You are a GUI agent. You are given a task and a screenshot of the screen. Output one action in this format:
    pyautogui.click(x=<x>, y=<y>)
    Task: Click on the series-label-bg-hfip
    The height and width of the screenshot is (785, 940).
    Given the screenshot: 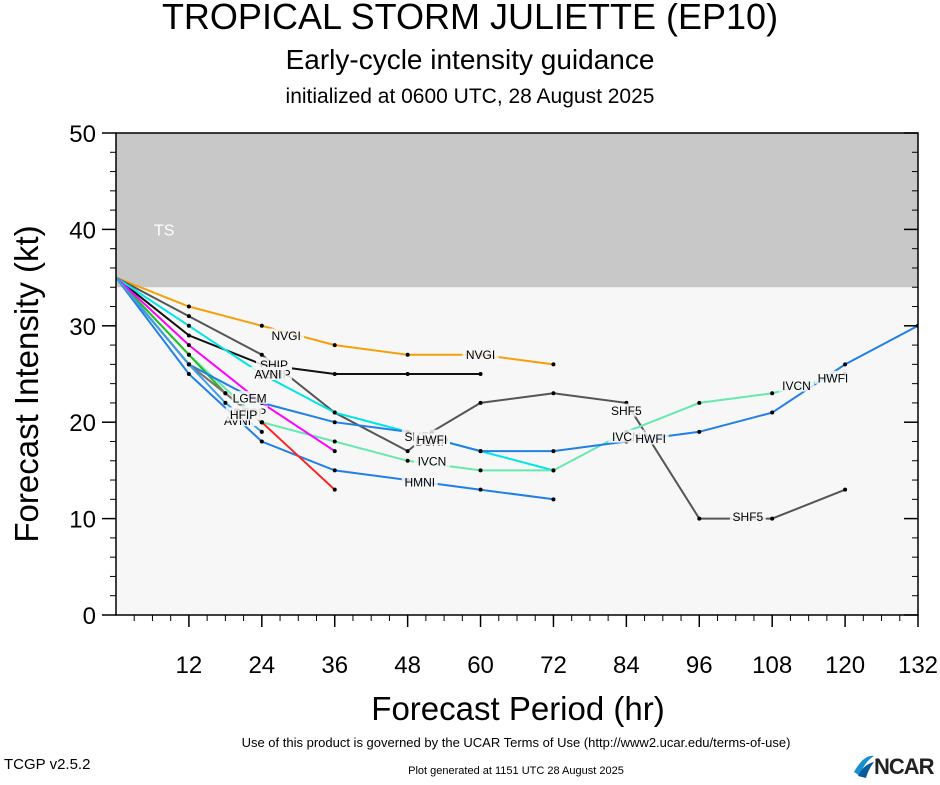 What is the action you would take?
    pyautogui.click(x=243, y=414)
    